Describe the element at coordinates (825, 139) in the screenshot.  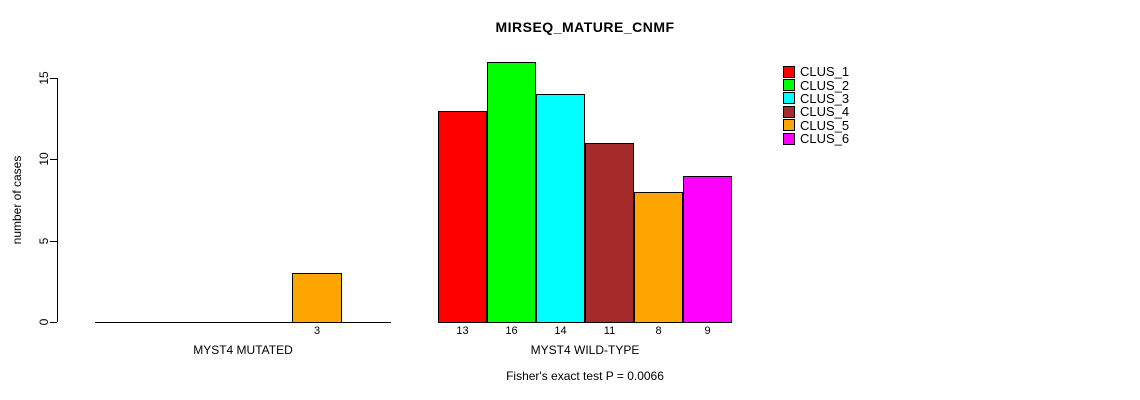
I see `legend-label: CLUS_6` at that location.